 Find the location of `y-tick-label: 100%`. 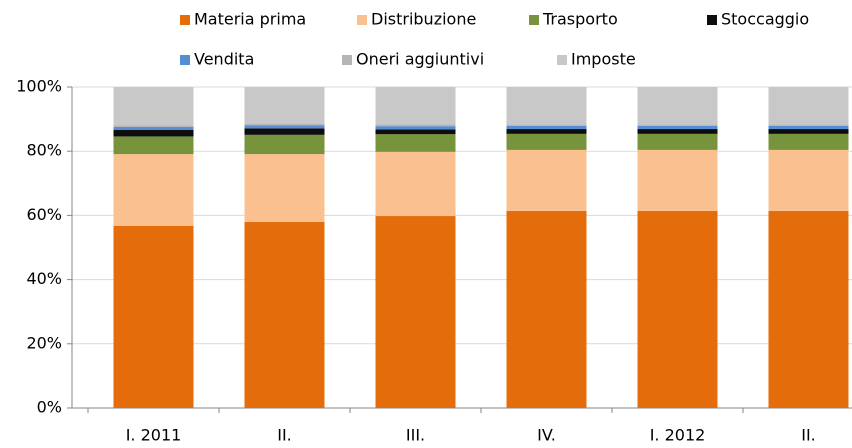

y-tick-label: 100% is located at coordinates (39, 86).